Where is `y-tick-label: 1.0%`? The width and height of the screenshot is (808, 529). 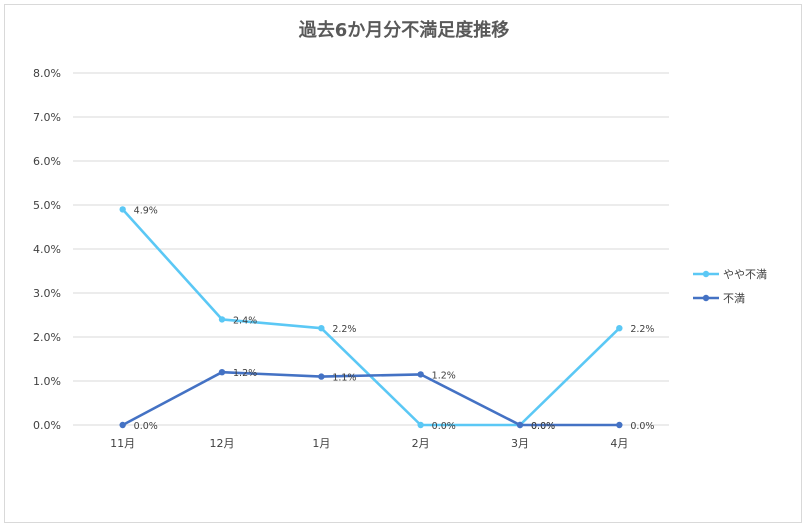 y-tick-label: 1.0% is located at coordinates (47, 381).